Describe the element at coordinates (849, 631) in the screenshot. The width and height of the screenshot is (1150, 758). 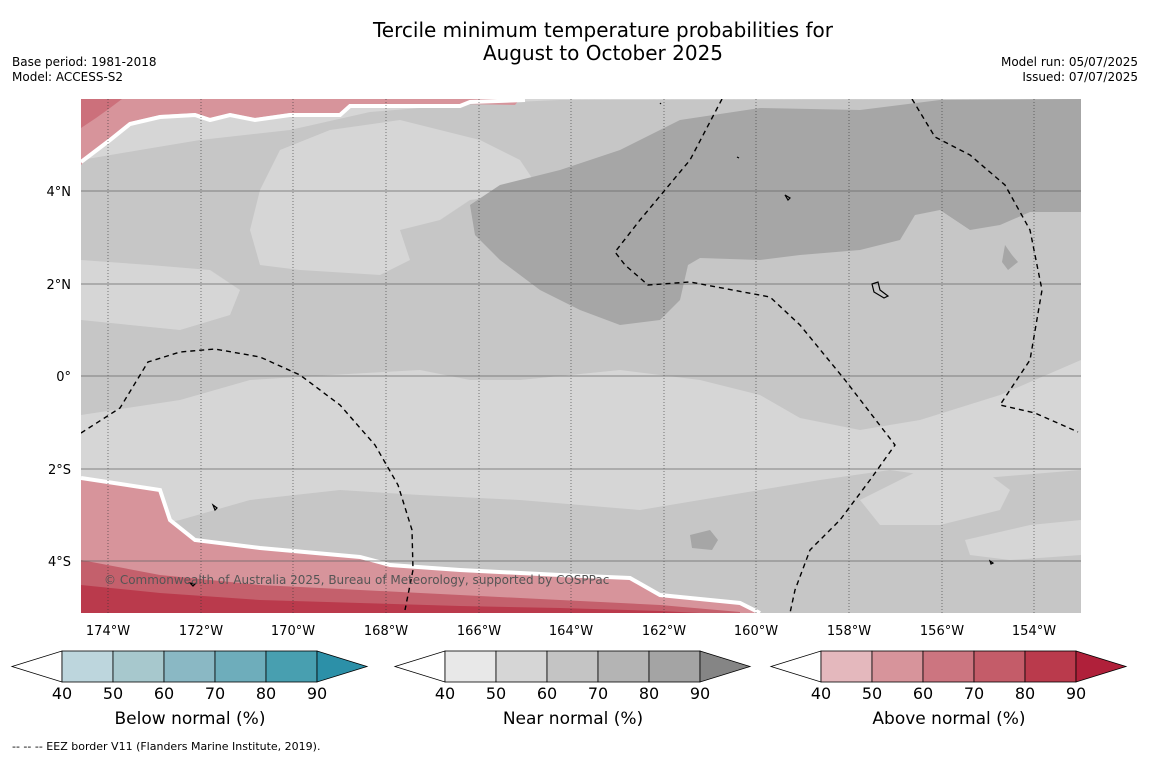
I see `longitude-label: 158°W` at that location.